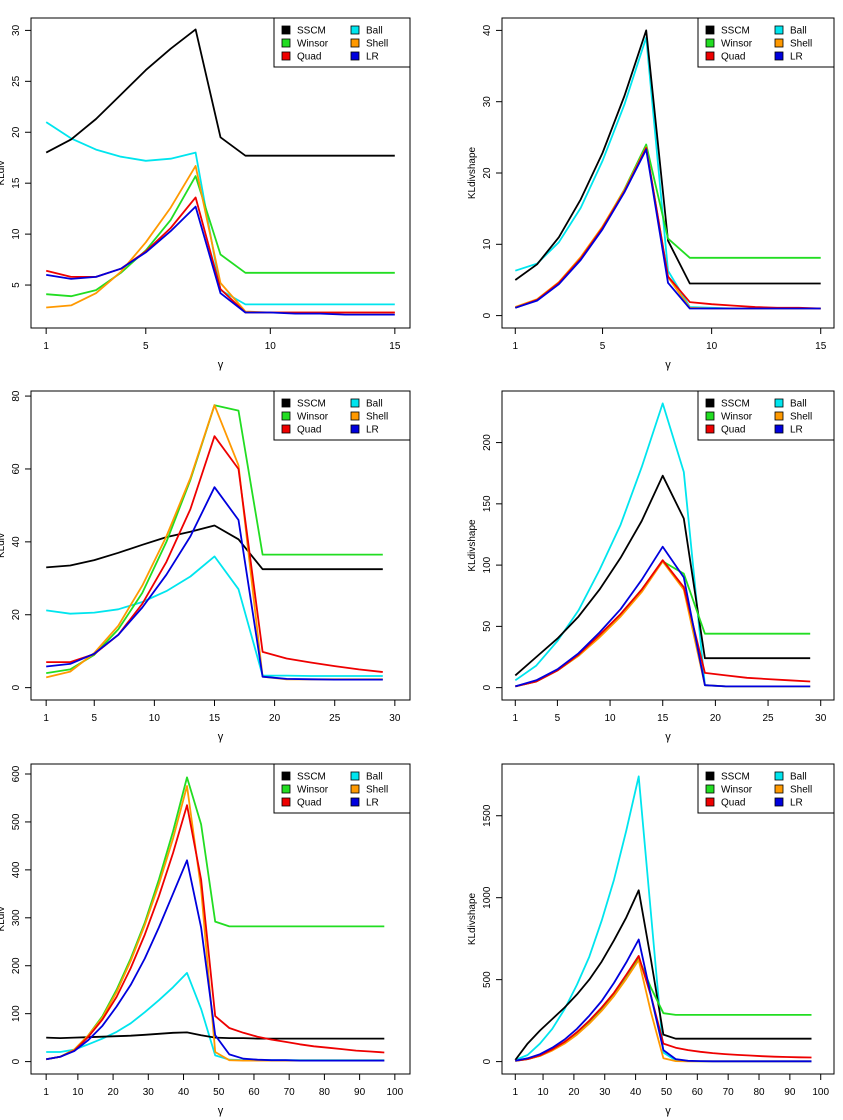  I want to click on y-tick-label: 1000, so click(487, 897).